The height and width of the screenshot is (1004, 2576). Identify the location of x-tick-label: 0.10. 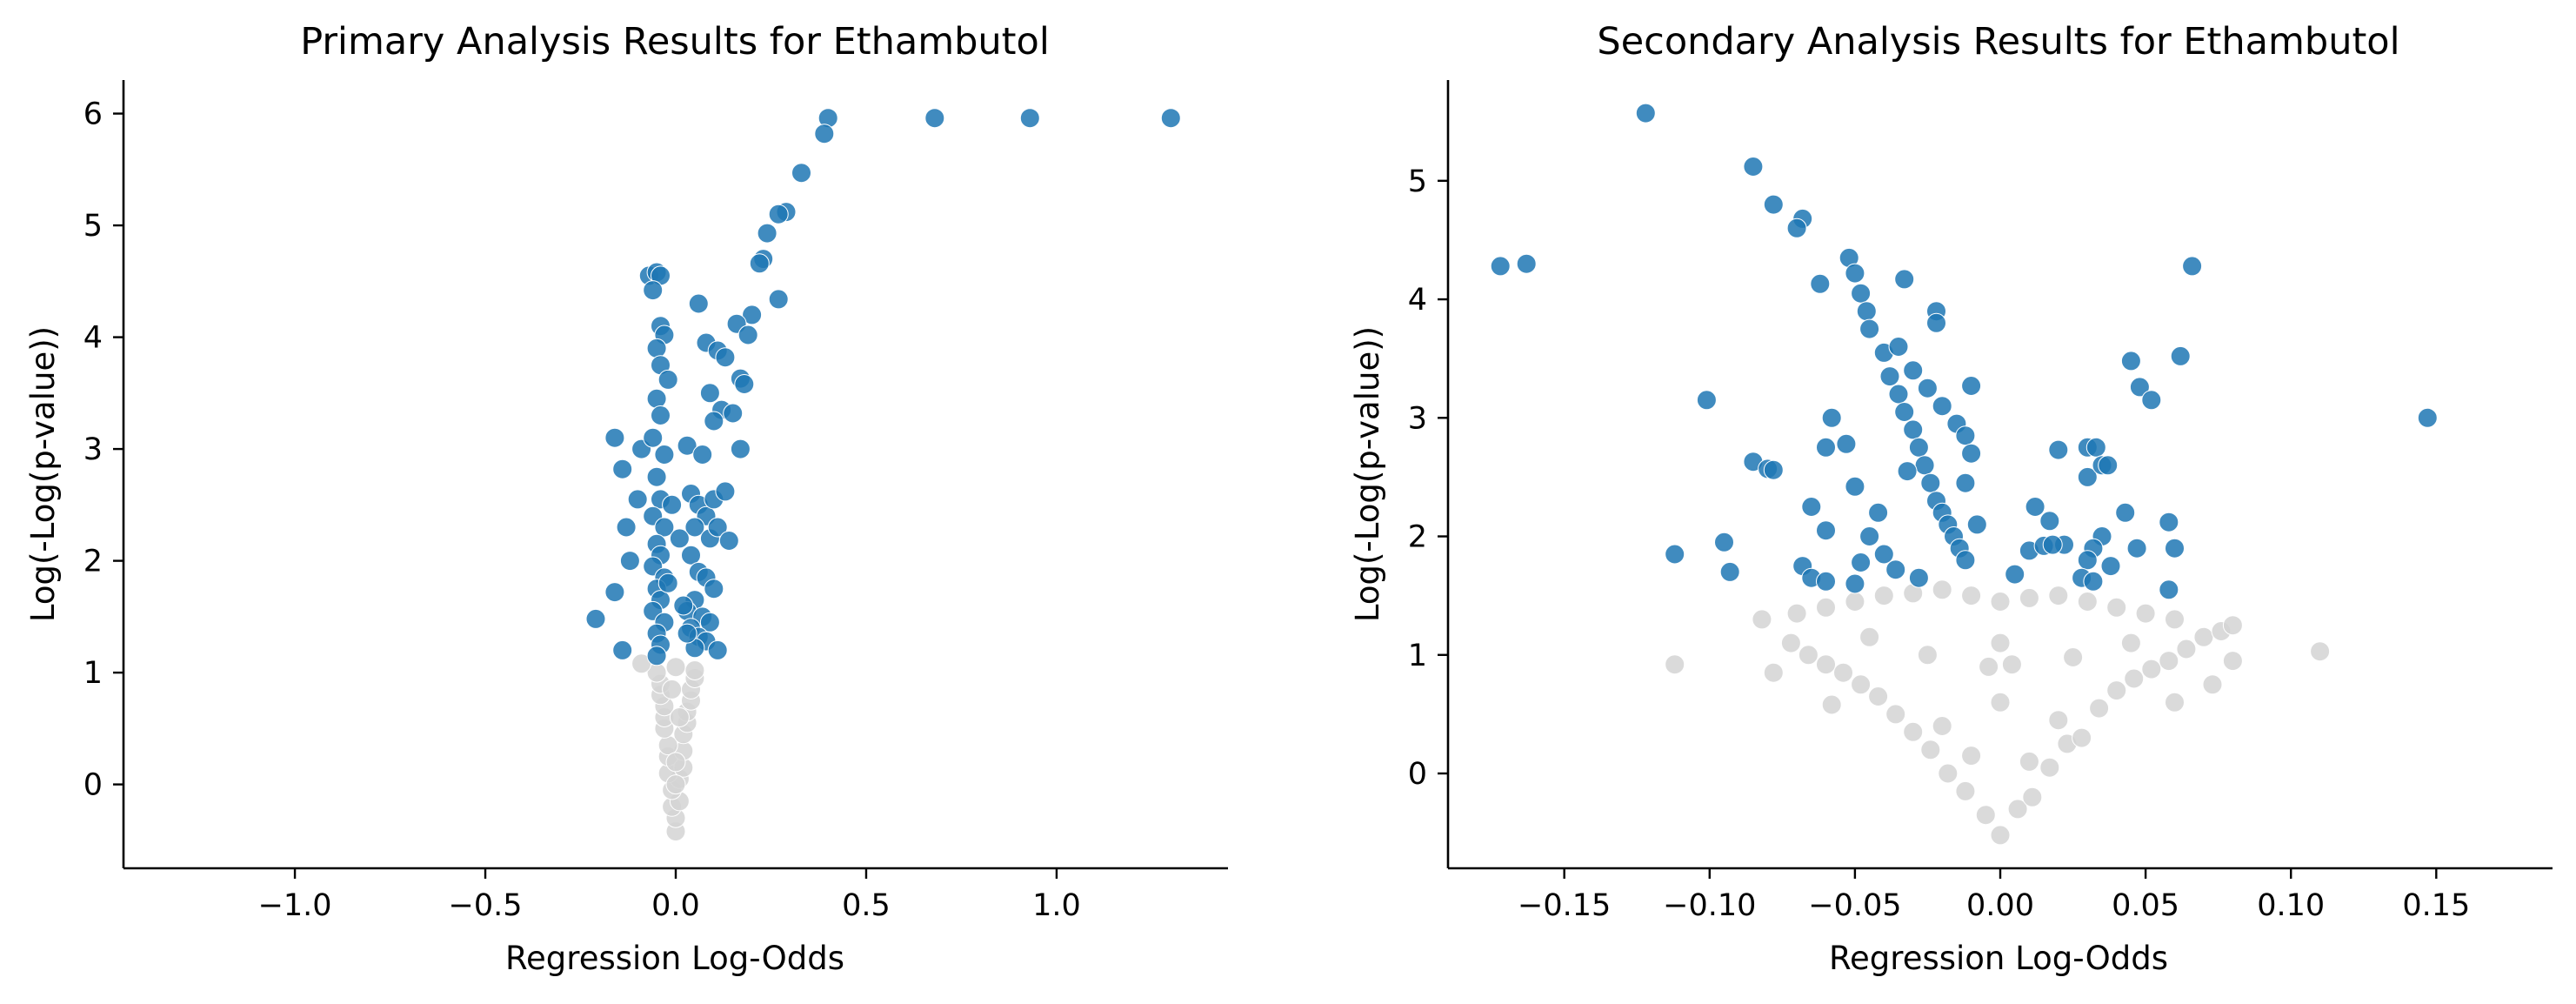
(2291, 906).